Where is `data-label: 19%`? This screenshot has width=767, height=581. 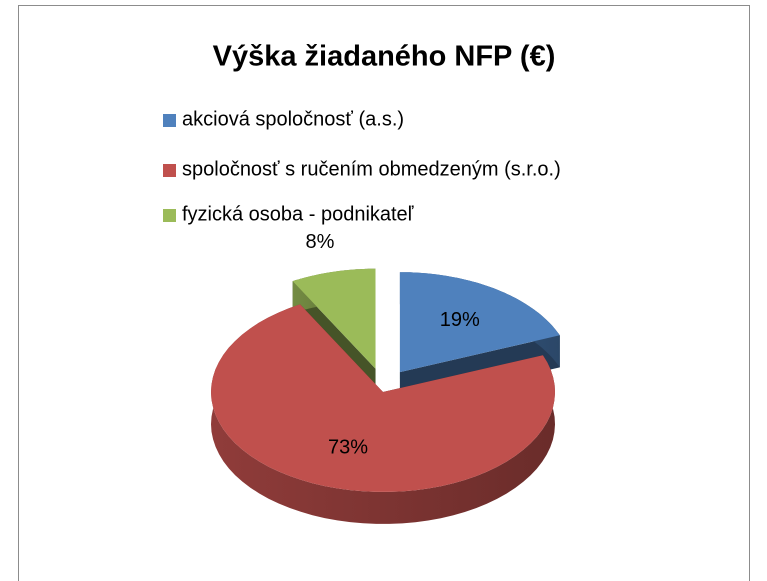
data-label: 19% is located at coordinates (460, 320).